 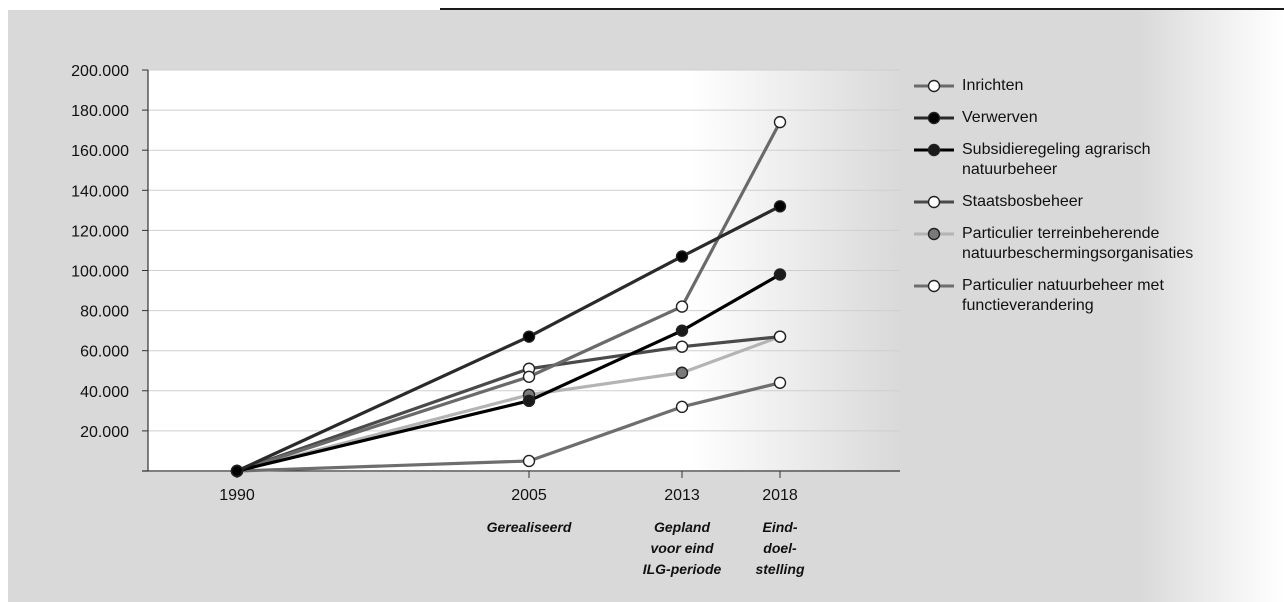 I want to click on legend-label: Subsidieregeling agrarisch natuurbeheer, so click(x=1056, y=159).